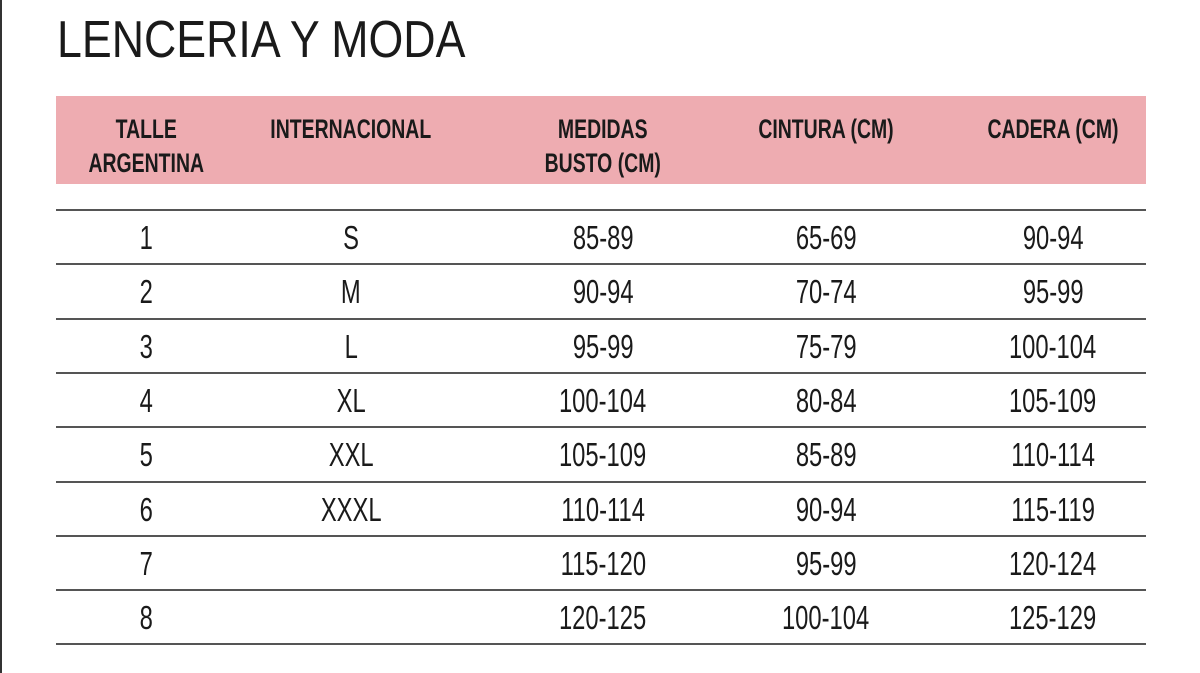 The width and height of the screenshot is (1200, 673). I want to click on cell-value: XL, so click(351, 400).